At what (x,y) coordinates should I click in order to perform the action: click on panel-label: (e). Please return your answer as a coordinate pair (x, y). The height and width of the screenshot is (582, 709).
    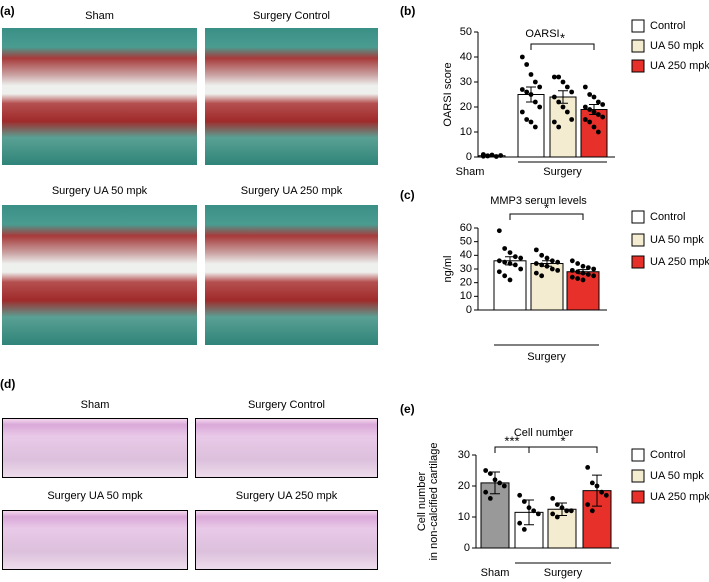
    Looking at the image, I should click on (407, 409).